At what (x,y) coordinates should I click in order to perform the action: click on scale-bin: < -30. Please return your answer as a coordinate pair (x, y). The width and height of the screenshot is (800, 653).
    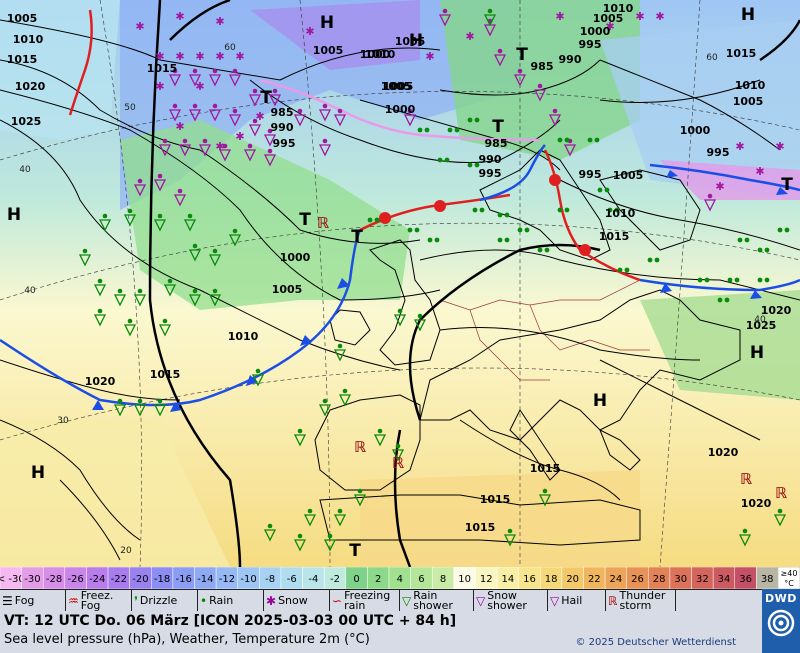
    Looking at the image, I should click on (12, 578).